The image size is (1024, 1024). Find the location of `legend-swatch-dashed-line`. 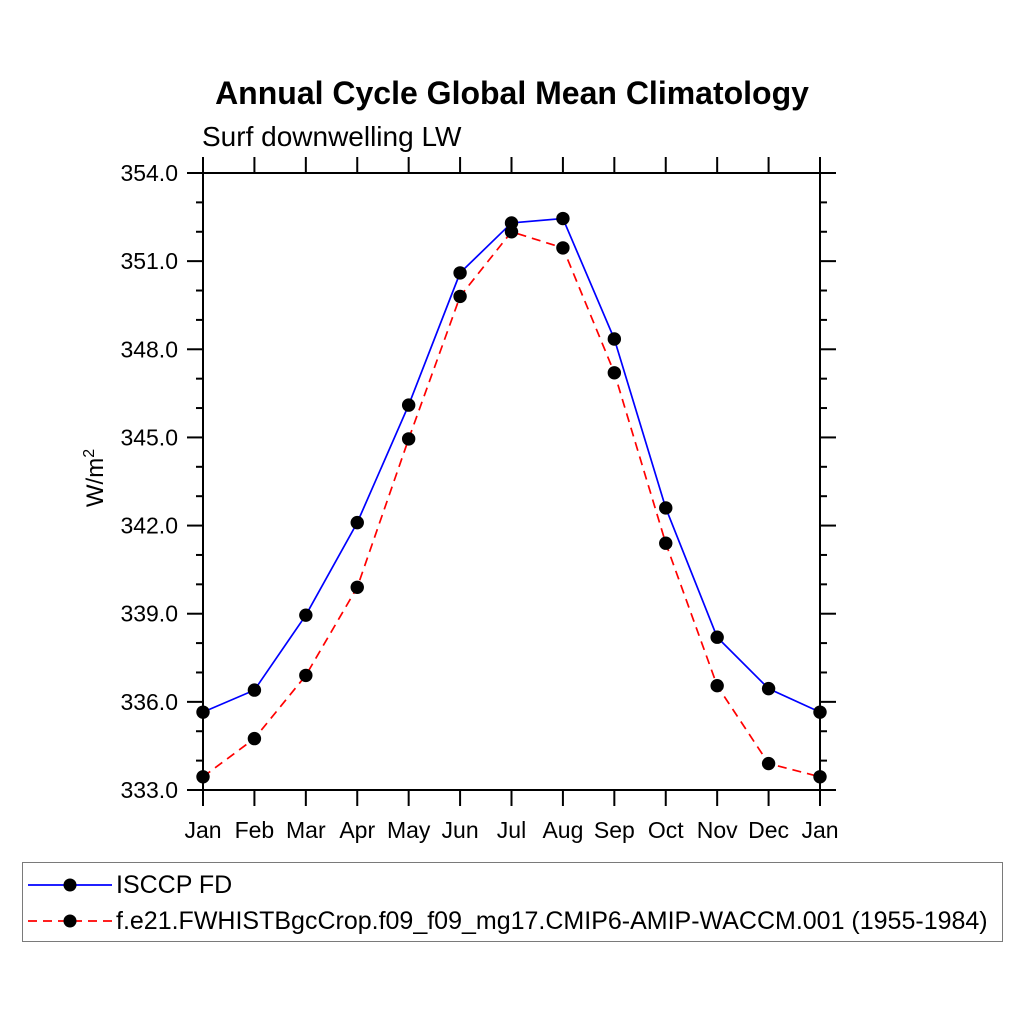

legend-swatch-dashed-line is located at coordinates (70, 921).